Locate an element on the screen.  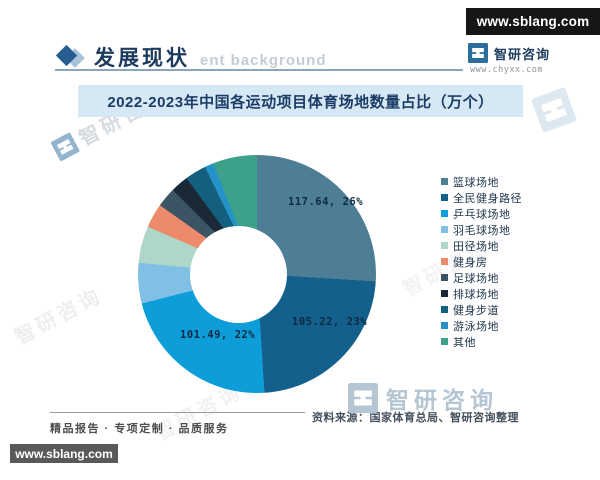
legend-label: 篮球场地 is located at coordinates (476, 182).